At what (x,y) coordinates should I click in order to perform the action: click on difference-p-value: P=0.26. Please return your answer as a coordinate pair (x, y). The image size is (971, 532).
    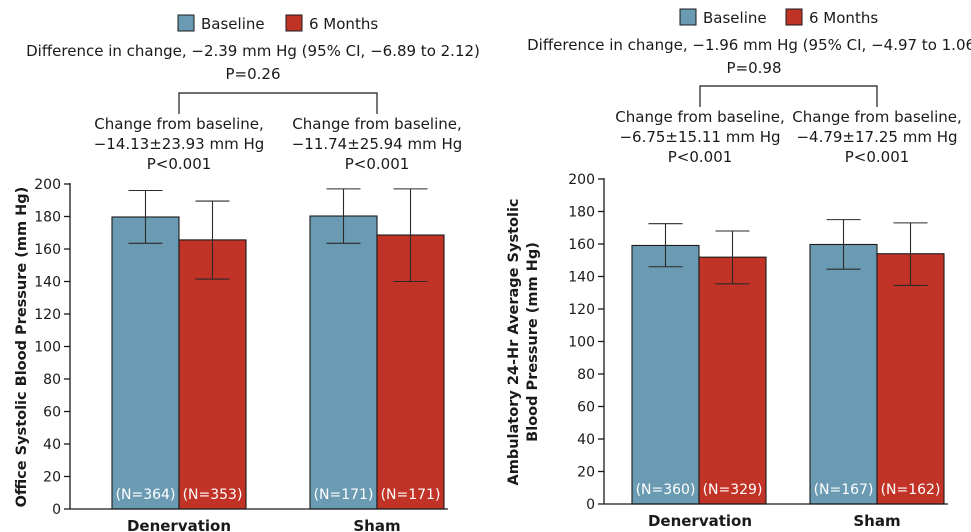
    Looking at the image, I should click on (252, 74).